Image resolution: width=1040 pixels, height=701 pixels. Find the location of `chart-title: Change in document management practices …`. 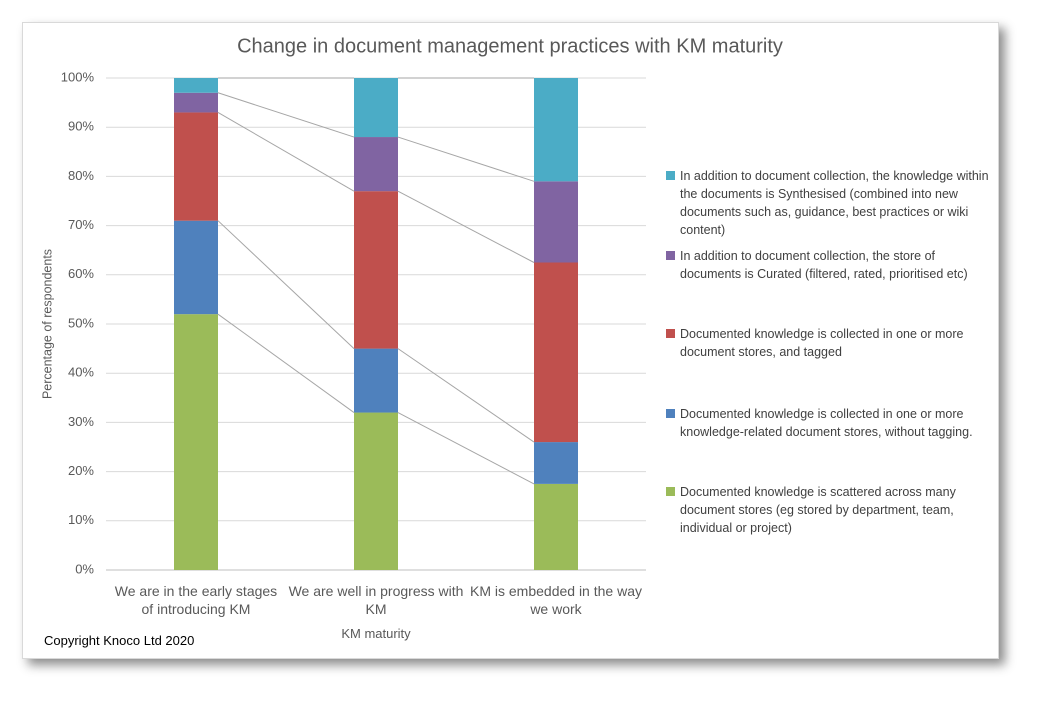

chart-title: Change in document management practices … is located at coordinates (510, 46).